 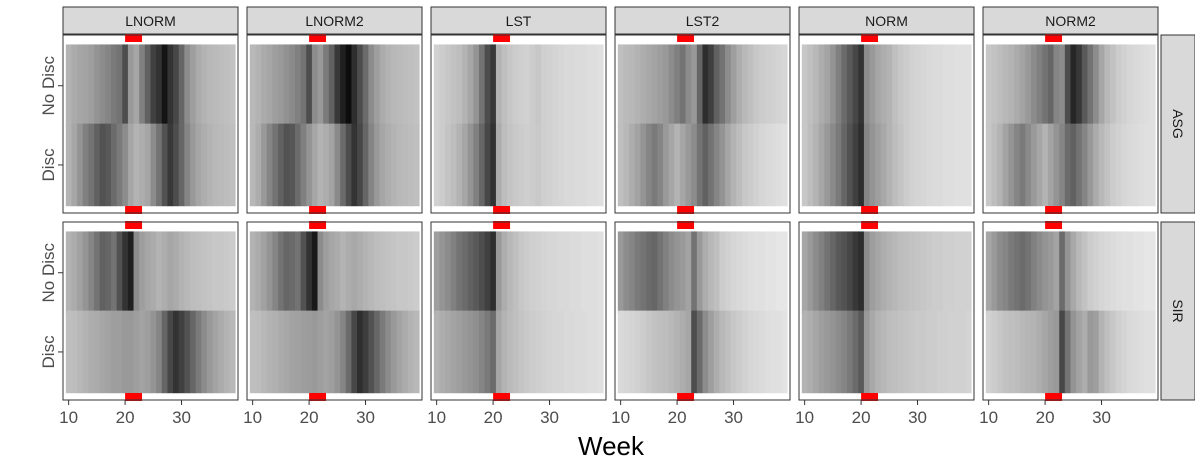 I want to click on y-tick-label: No Disc, so click(x=48, y=272).